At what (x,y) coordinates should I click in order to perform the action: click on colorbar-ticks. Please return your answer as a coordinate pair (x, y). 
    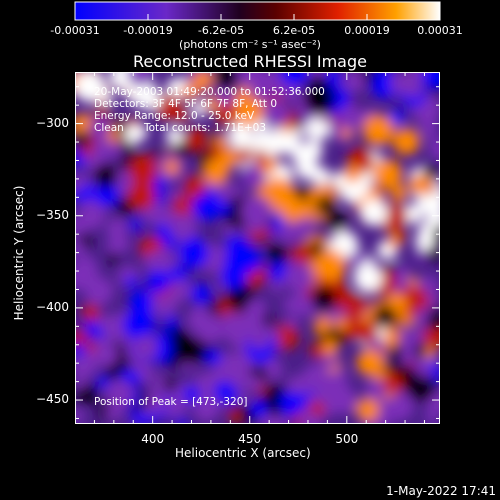
    Looking at the image, I should click on (257, 17).